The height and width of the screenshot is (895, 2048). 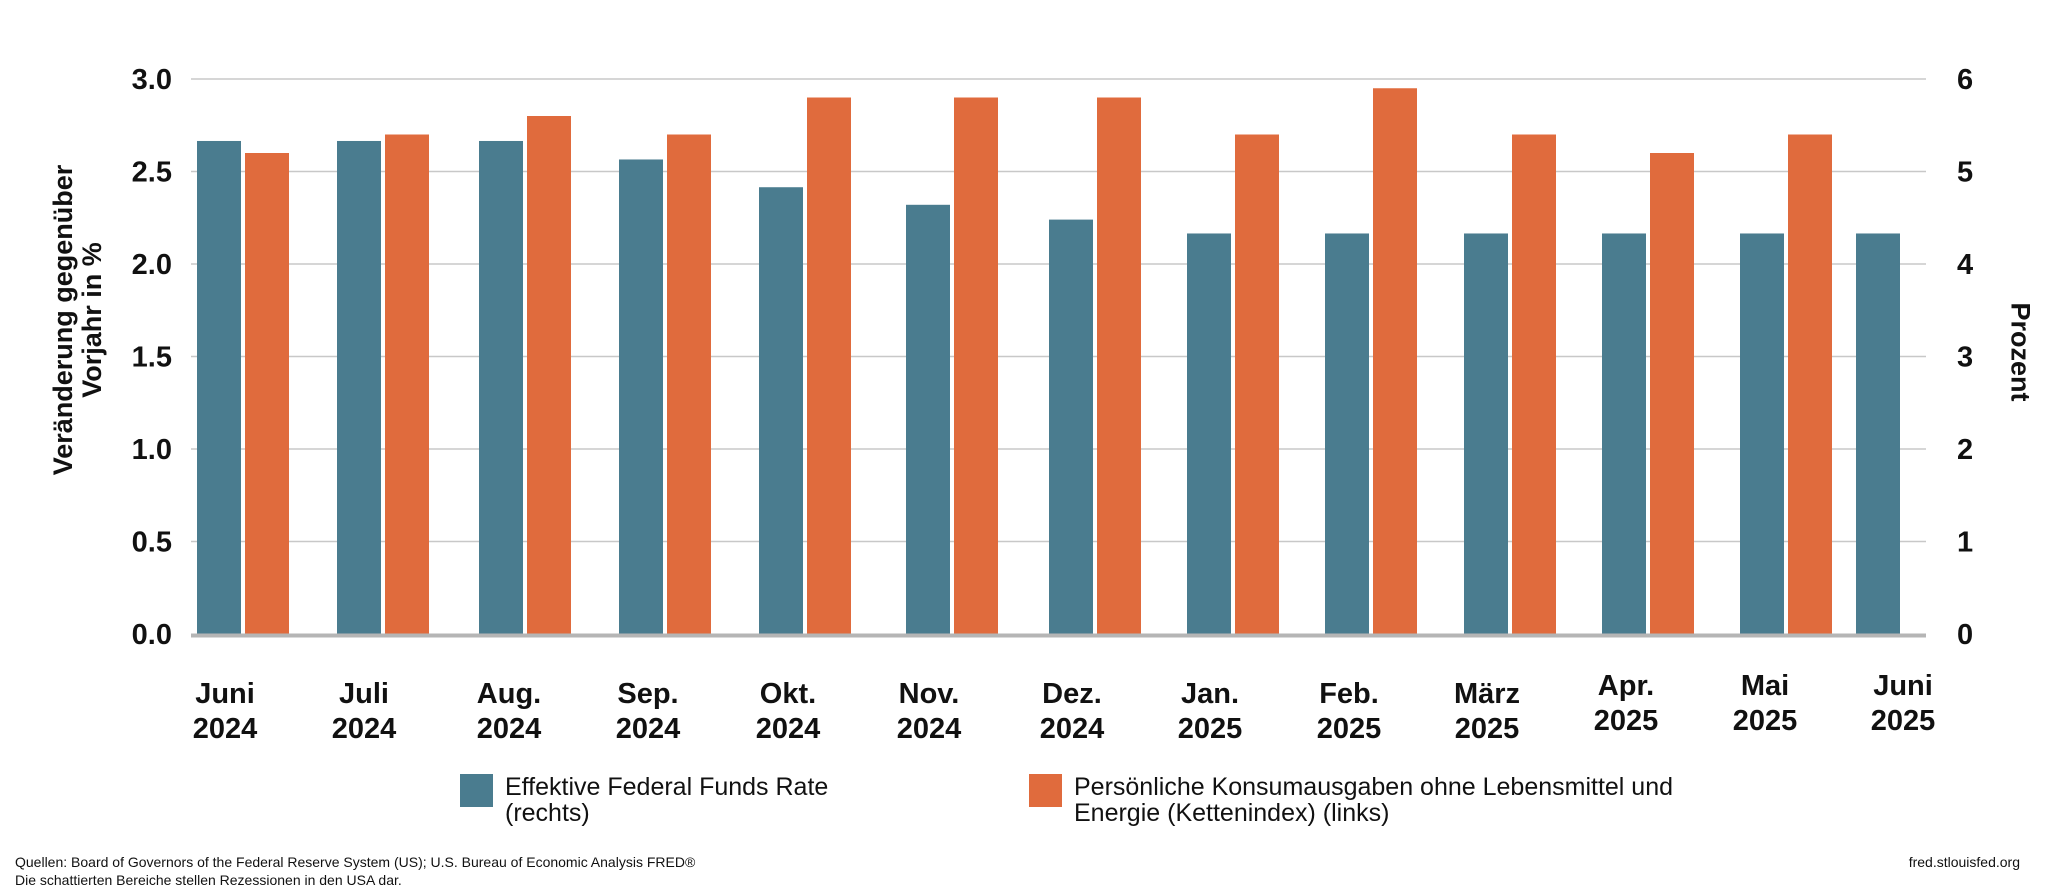 I want to click on y-axis-label-left: Veränderung gegenüber Vorjahr in %, so click(x=77, y=320).